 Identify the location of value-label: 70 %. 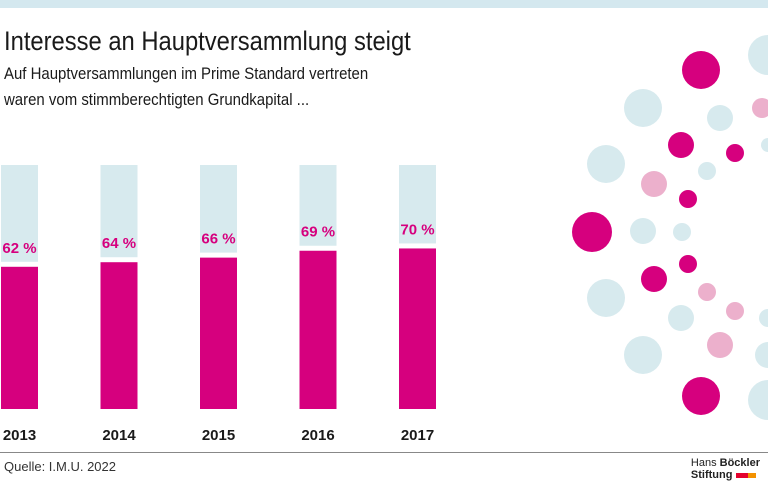
(417, 229).